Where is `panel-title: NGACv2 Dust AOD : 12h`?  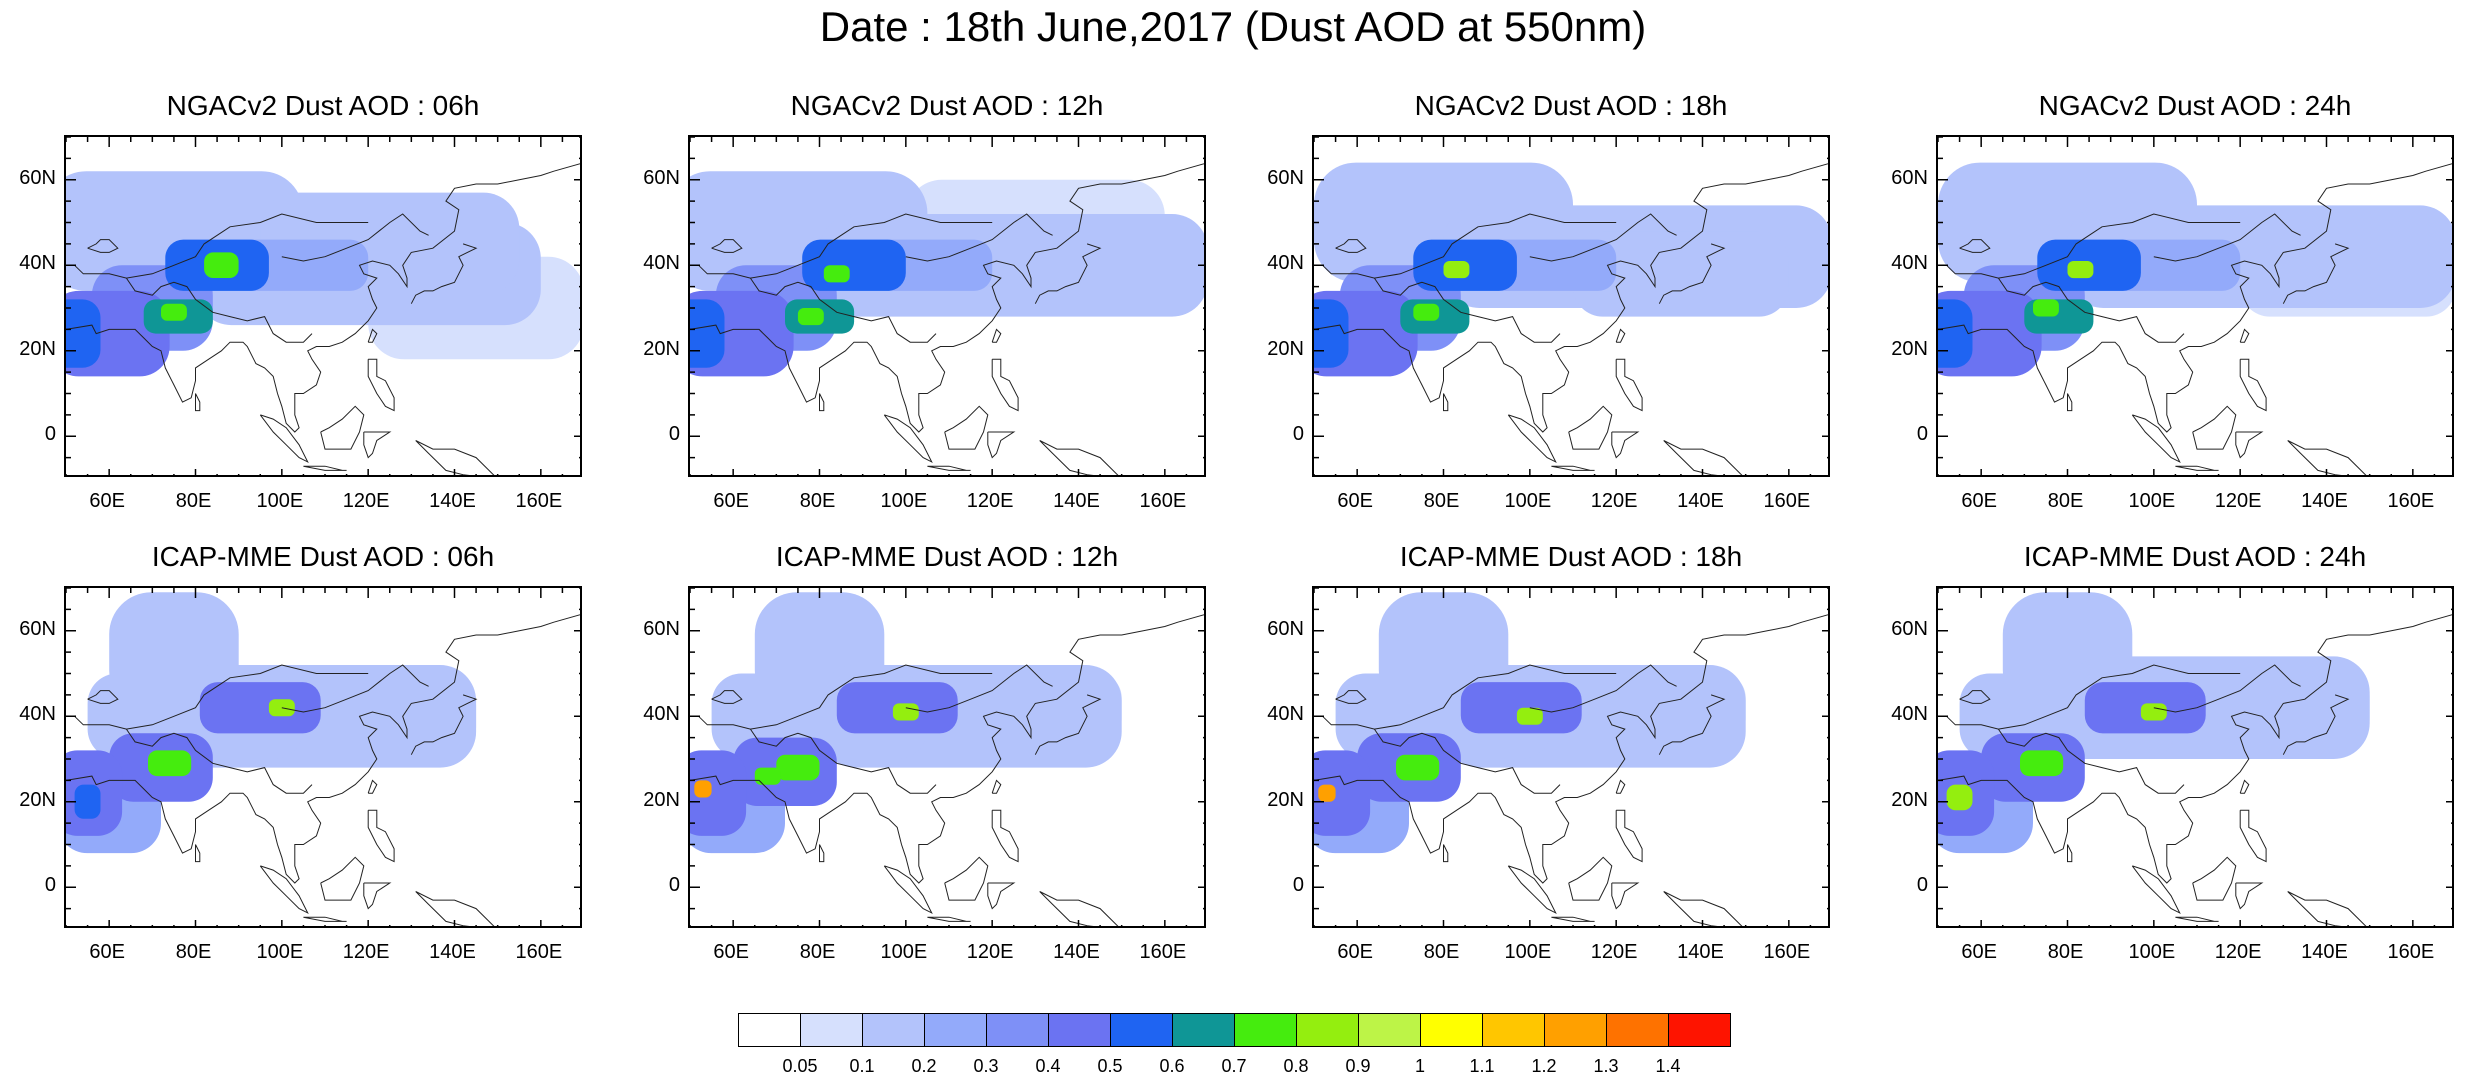 panel-title: NGACv2 Dust AOD : 12h is located at coordinates (947, 105).